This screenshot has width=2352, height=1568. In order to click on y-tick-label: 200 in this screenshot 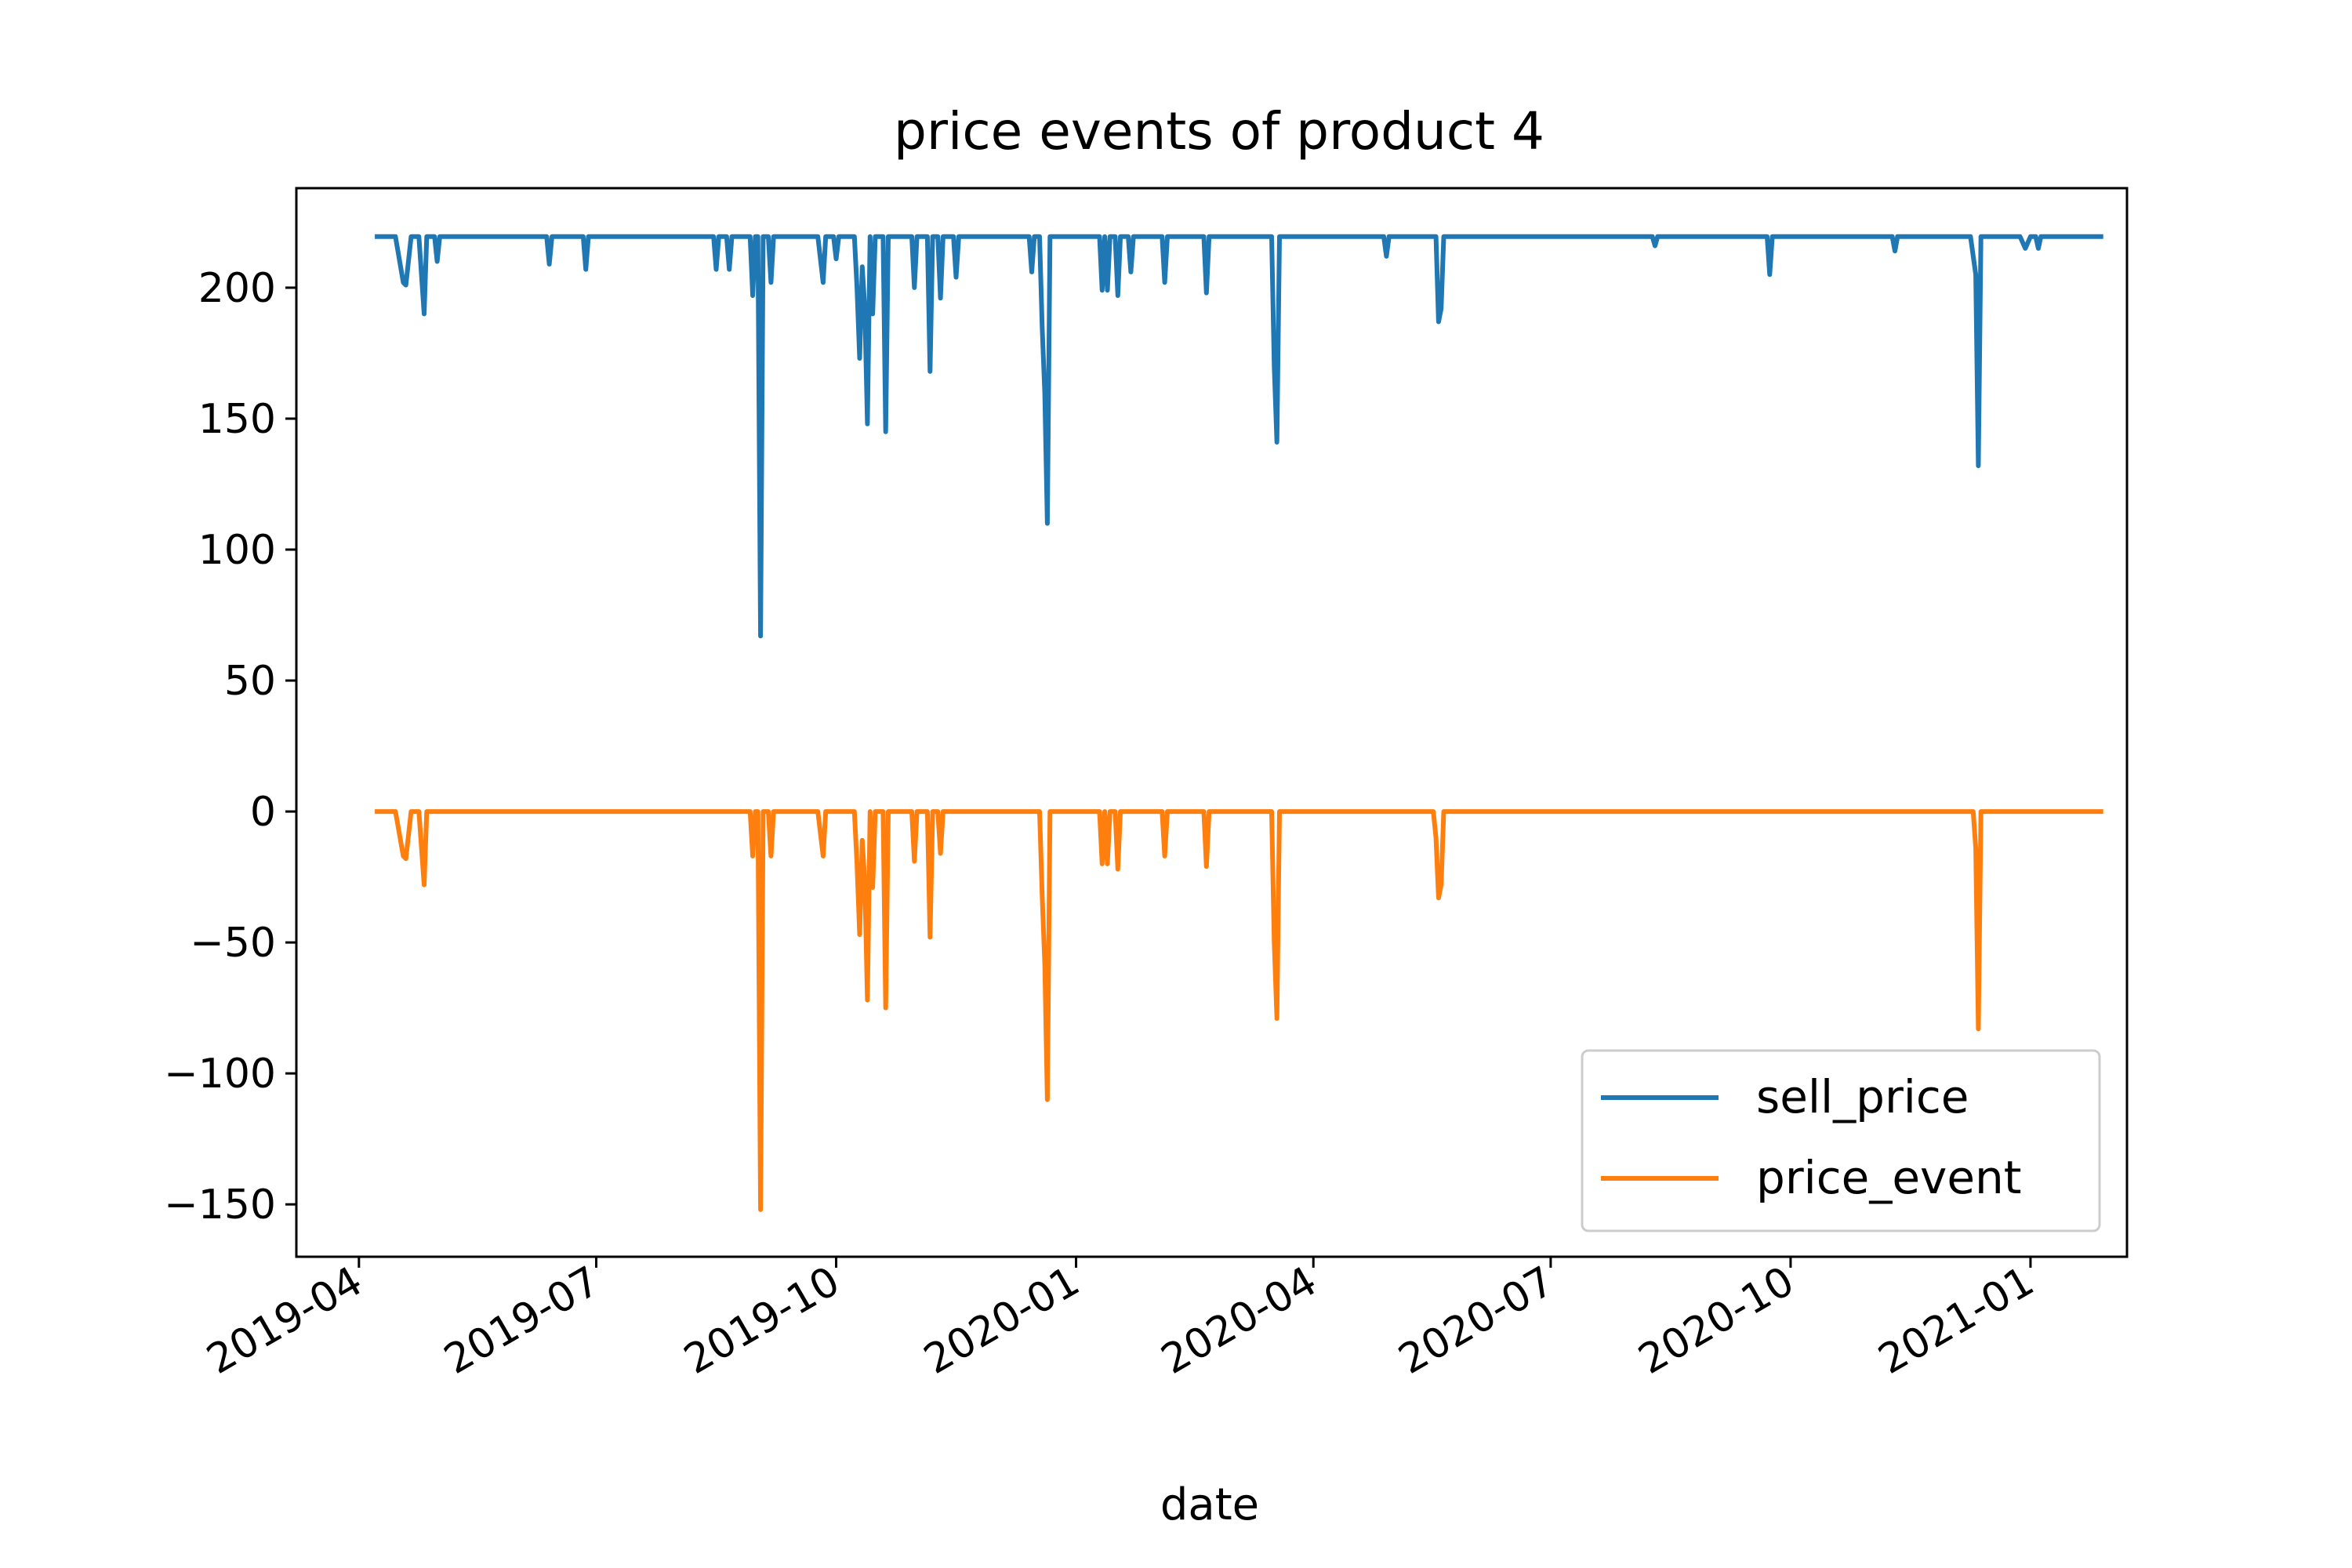, I will do `click(237, 288)`.